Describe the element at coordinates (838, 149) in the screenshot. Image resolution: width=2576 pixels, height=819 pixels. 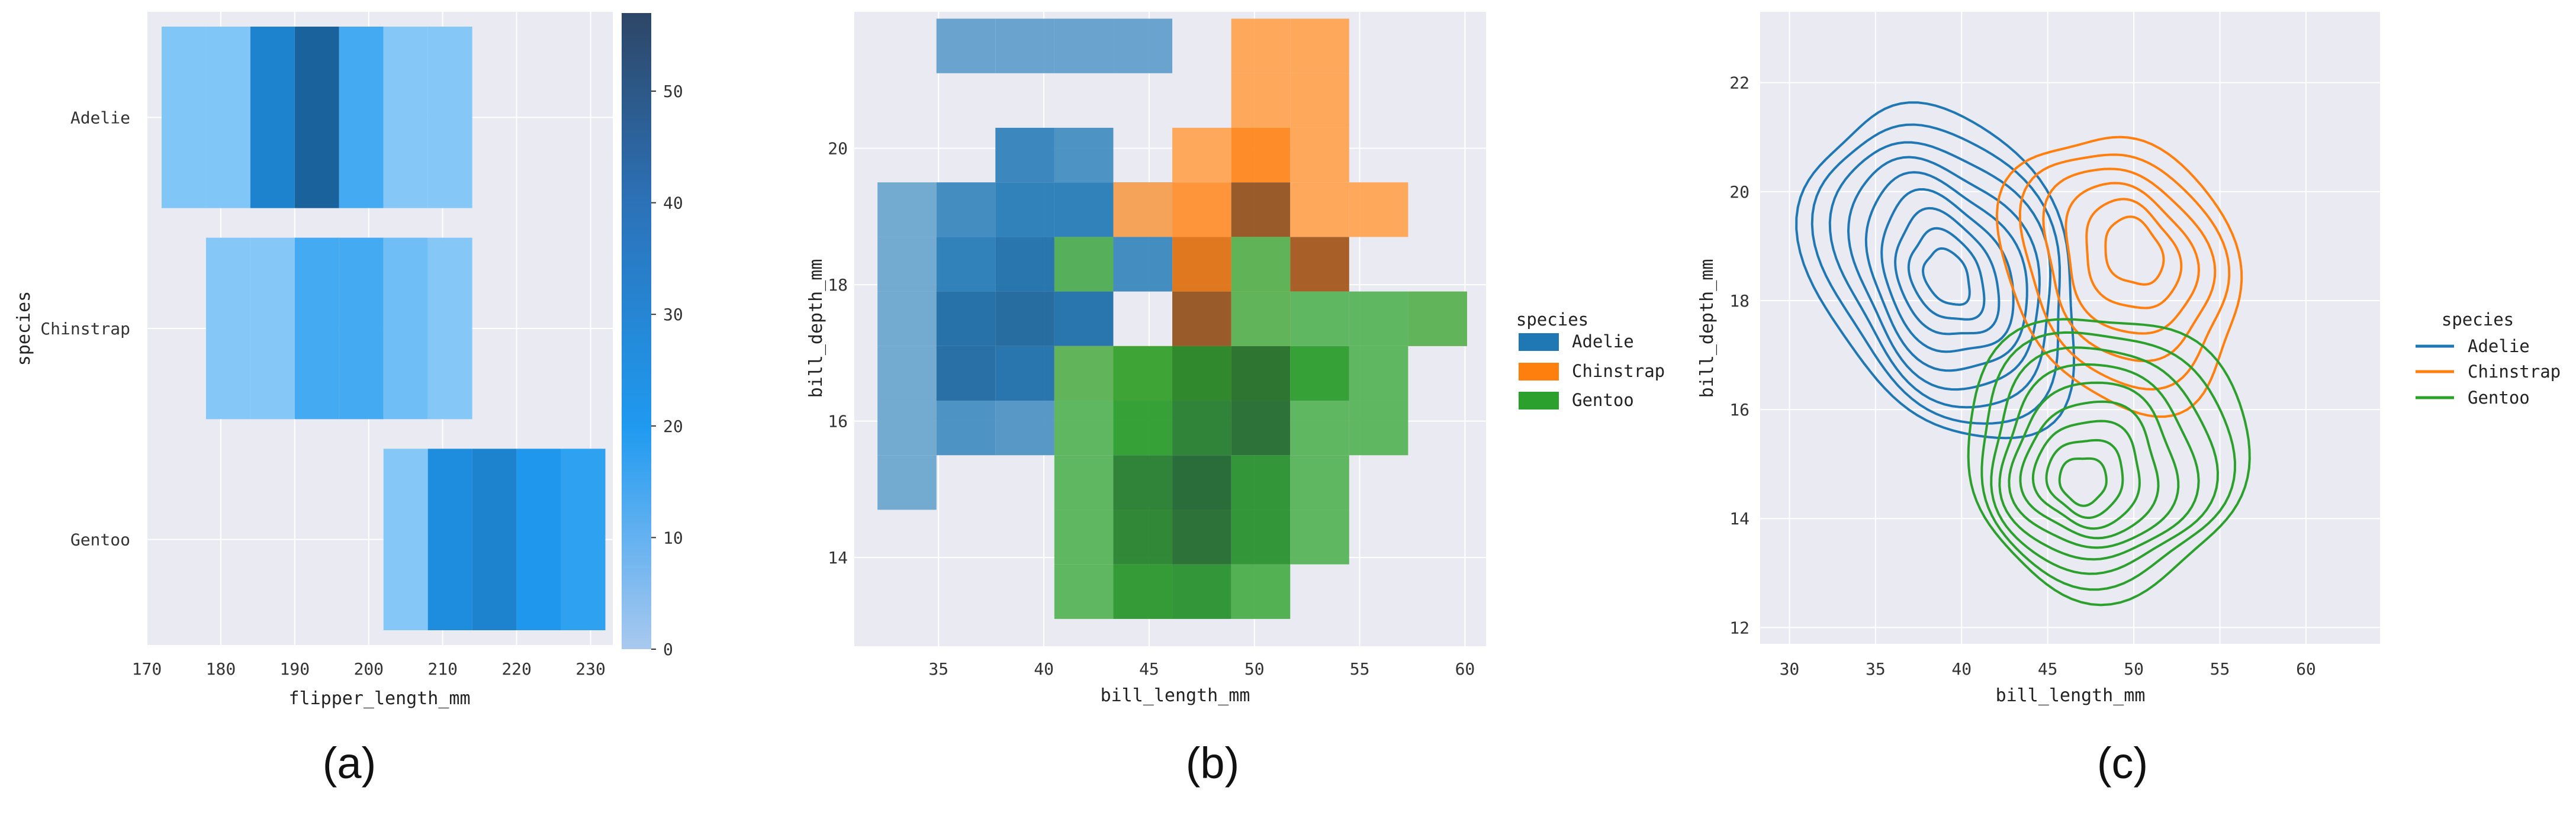
I see `y-tick-label-b: 20` at that location.